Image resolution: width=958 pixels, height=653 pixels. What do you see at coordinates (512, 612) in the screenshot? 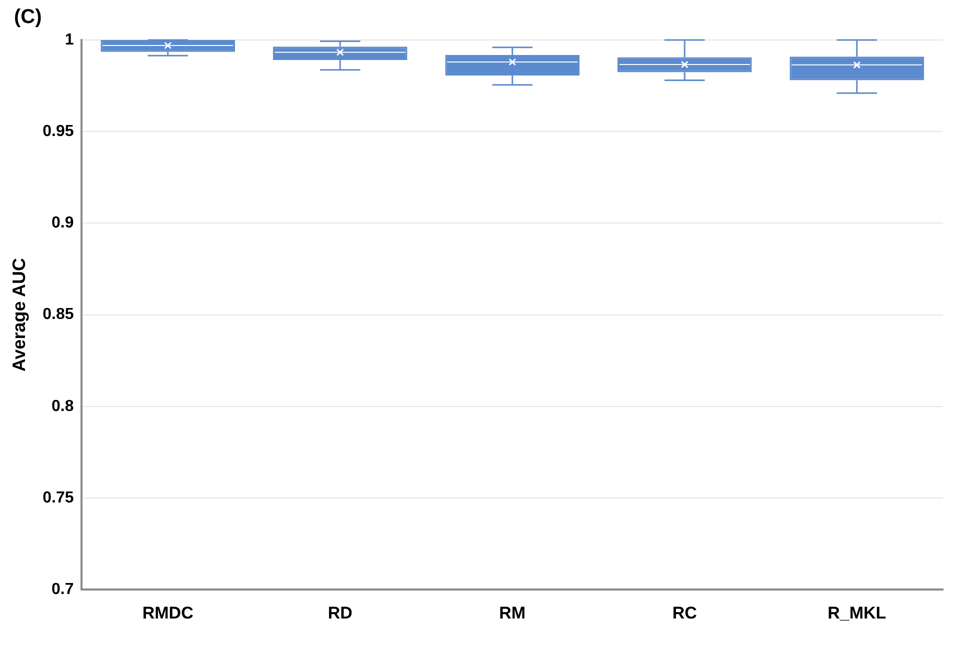
I see `x-tick-label: RM` at bounding box center [512, 612].